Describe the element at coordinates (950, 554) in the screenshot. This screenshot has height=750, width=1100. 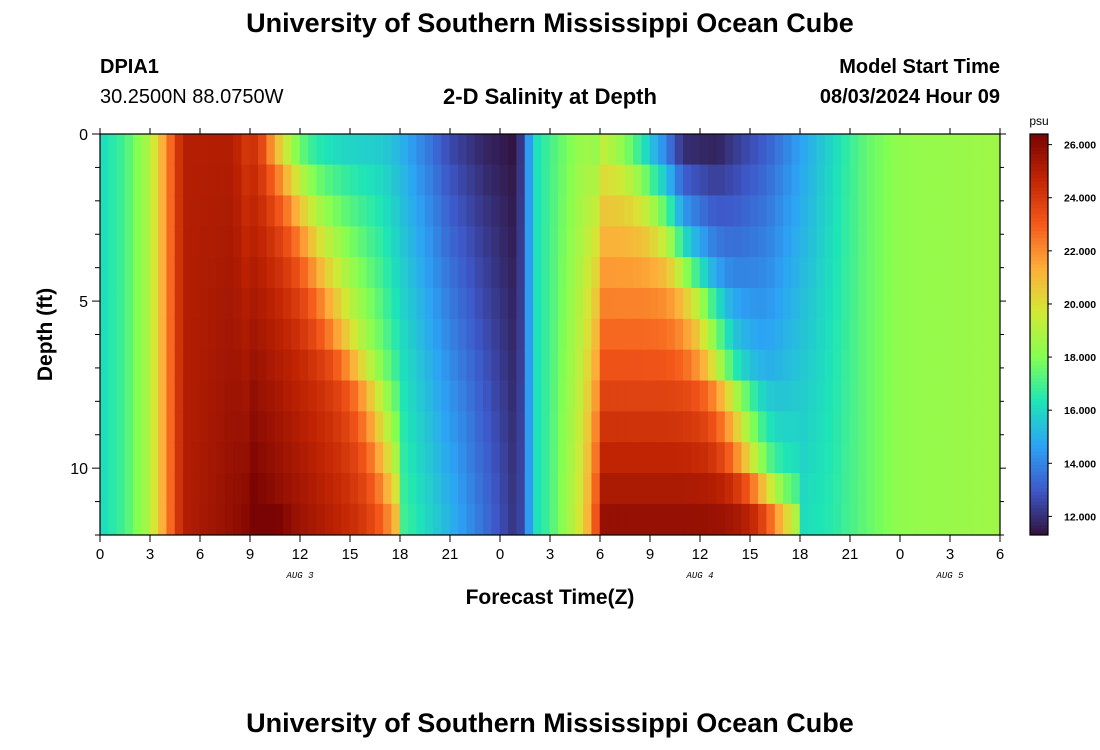
I see `x-tick-label: 3` at that location.